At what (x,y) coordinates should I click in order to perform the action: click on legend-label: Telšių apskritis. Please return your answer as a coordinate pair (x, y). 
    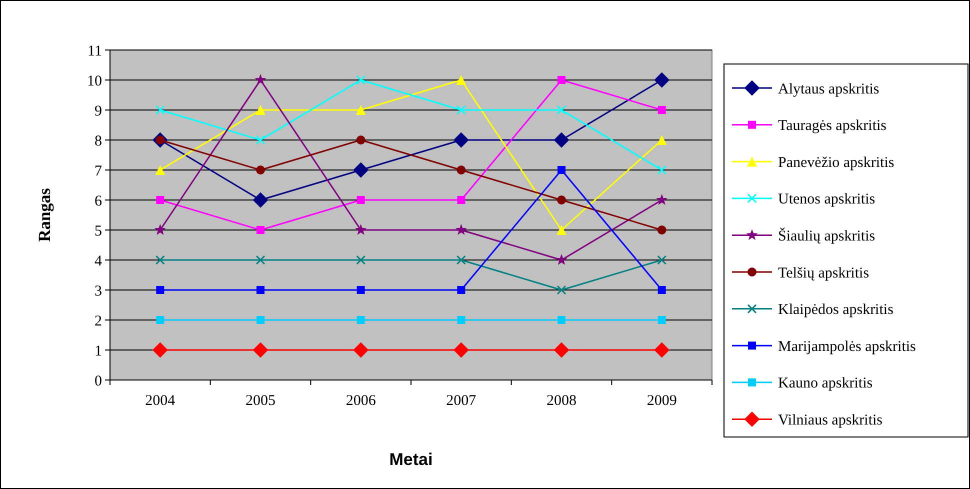
    Looking at the image, I should click on (824, 273).